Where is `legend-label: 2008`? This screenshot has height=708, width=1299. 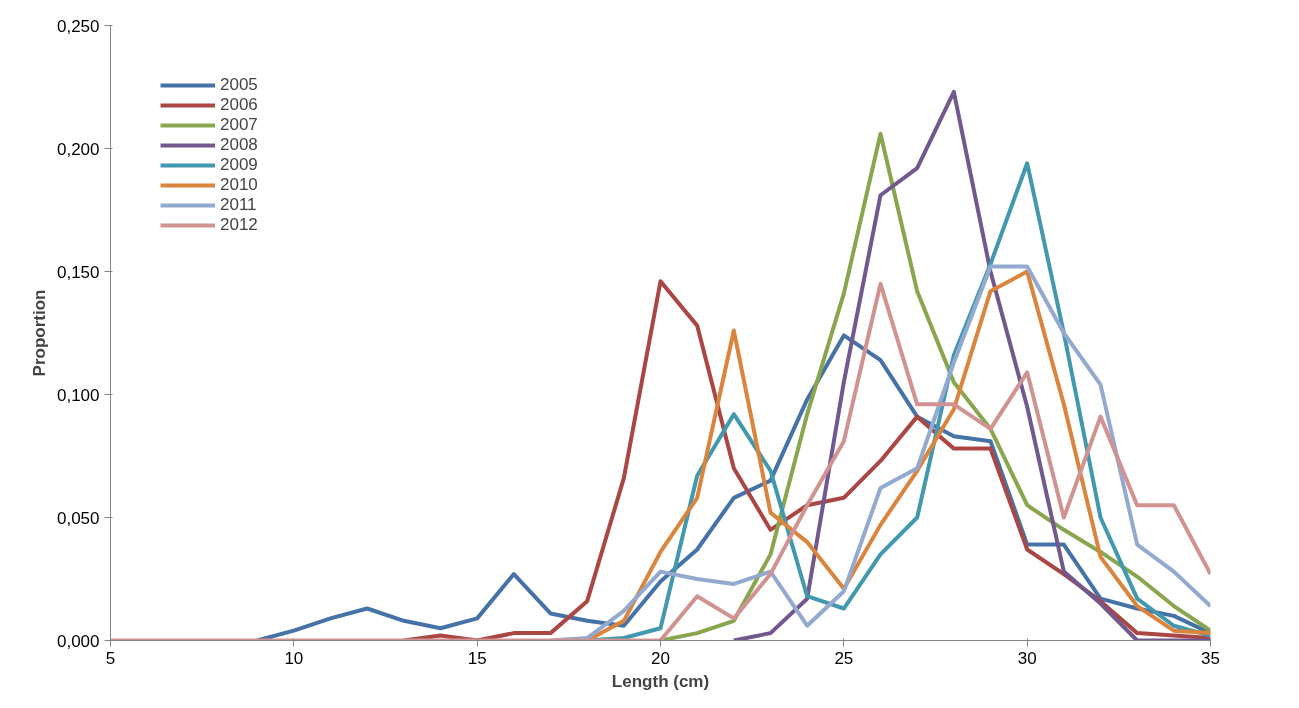
legend-label: 2008 is located at coordinates (239, 145).